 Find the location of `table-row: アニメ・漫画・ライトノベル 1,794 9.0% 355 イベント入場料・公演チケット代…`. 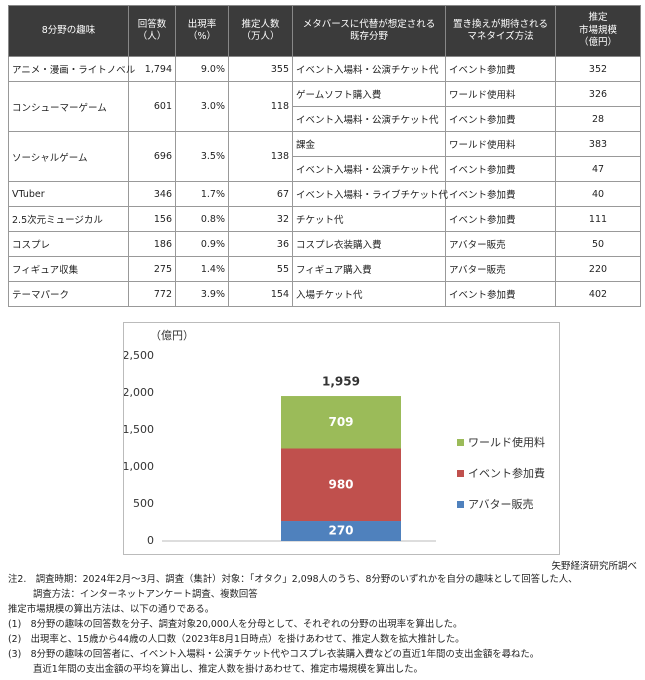

table-row: アニメ・漫画・ライトノベル 1,794 9.0% 355 イベント入場料・公演チケット代… is located at coordinates (324, 69).